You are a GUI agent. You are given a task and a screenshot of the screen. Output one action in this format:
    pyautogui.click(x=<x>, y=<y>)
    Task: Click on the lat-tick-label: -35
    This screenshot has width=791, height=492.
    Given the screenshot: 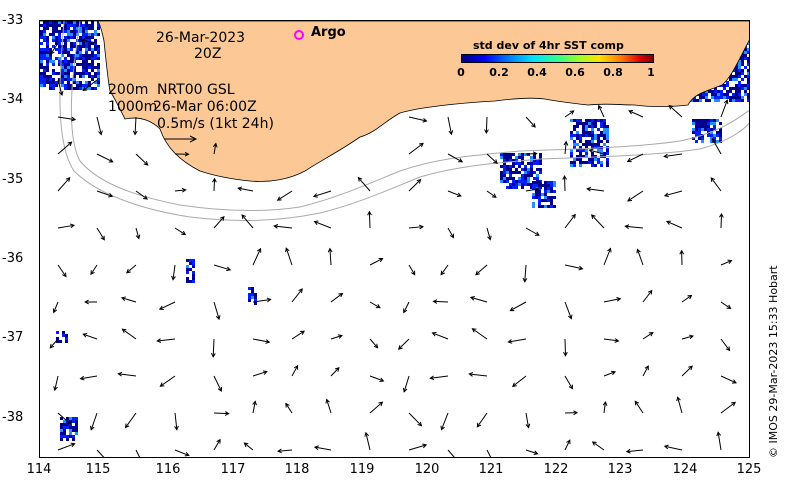 What is the action you would take?
    pyautogui.click(x=17, y=179)
    